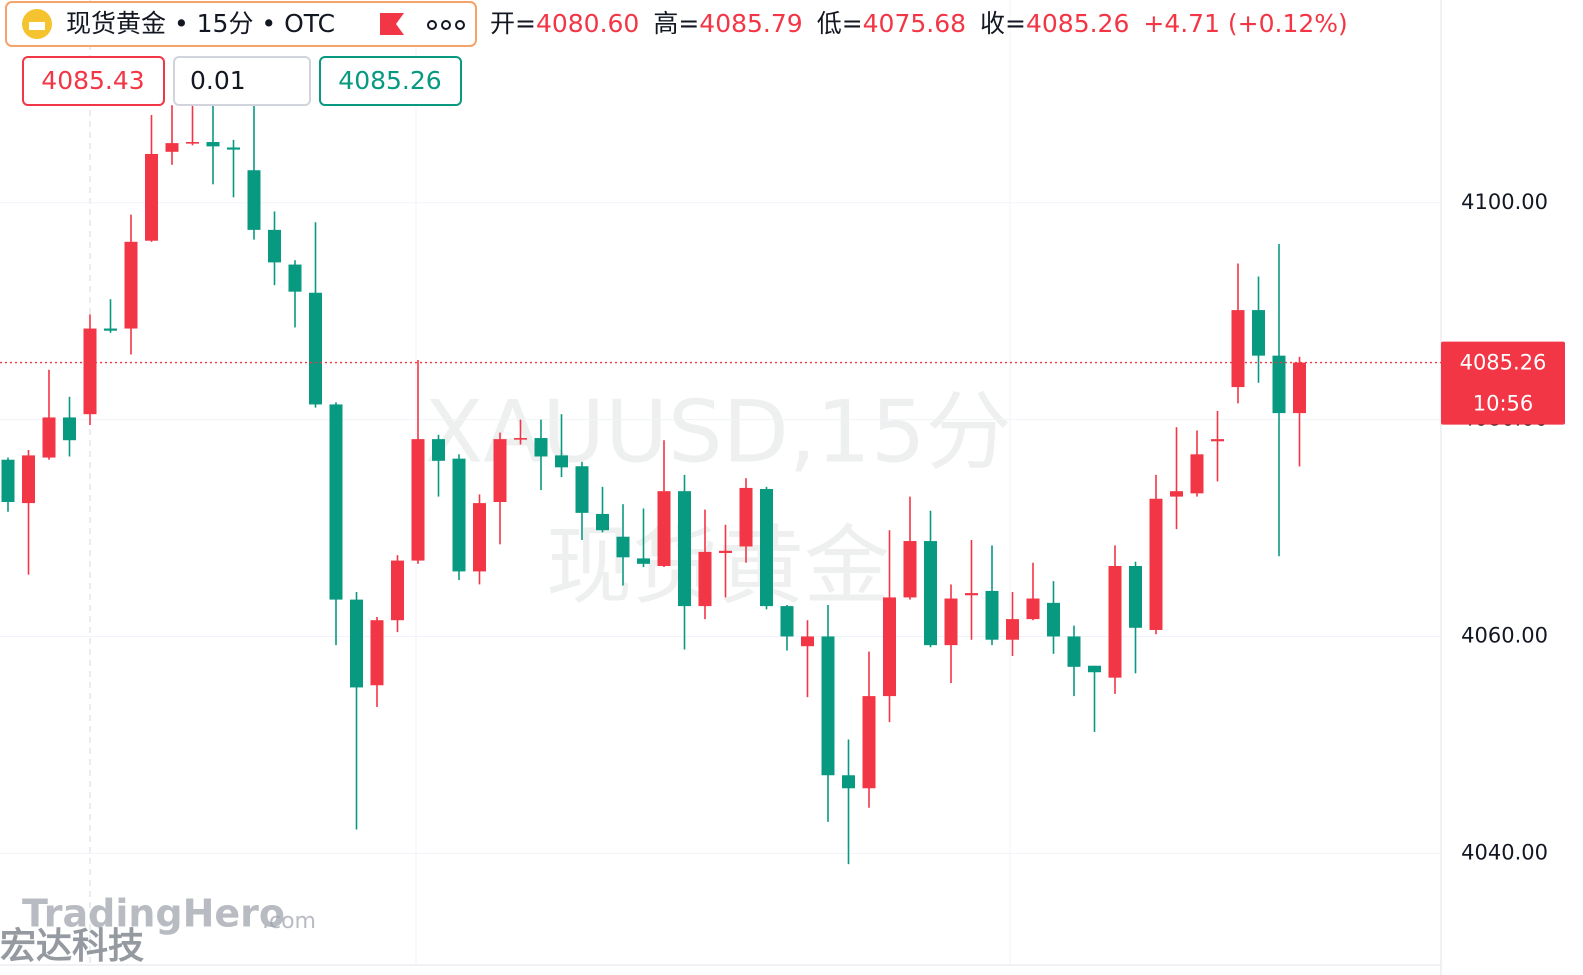 Image resolution: width=1583 pixels, height=975 pixels. I want to click on ohlc-value: 4075.68, so click(914, 23).